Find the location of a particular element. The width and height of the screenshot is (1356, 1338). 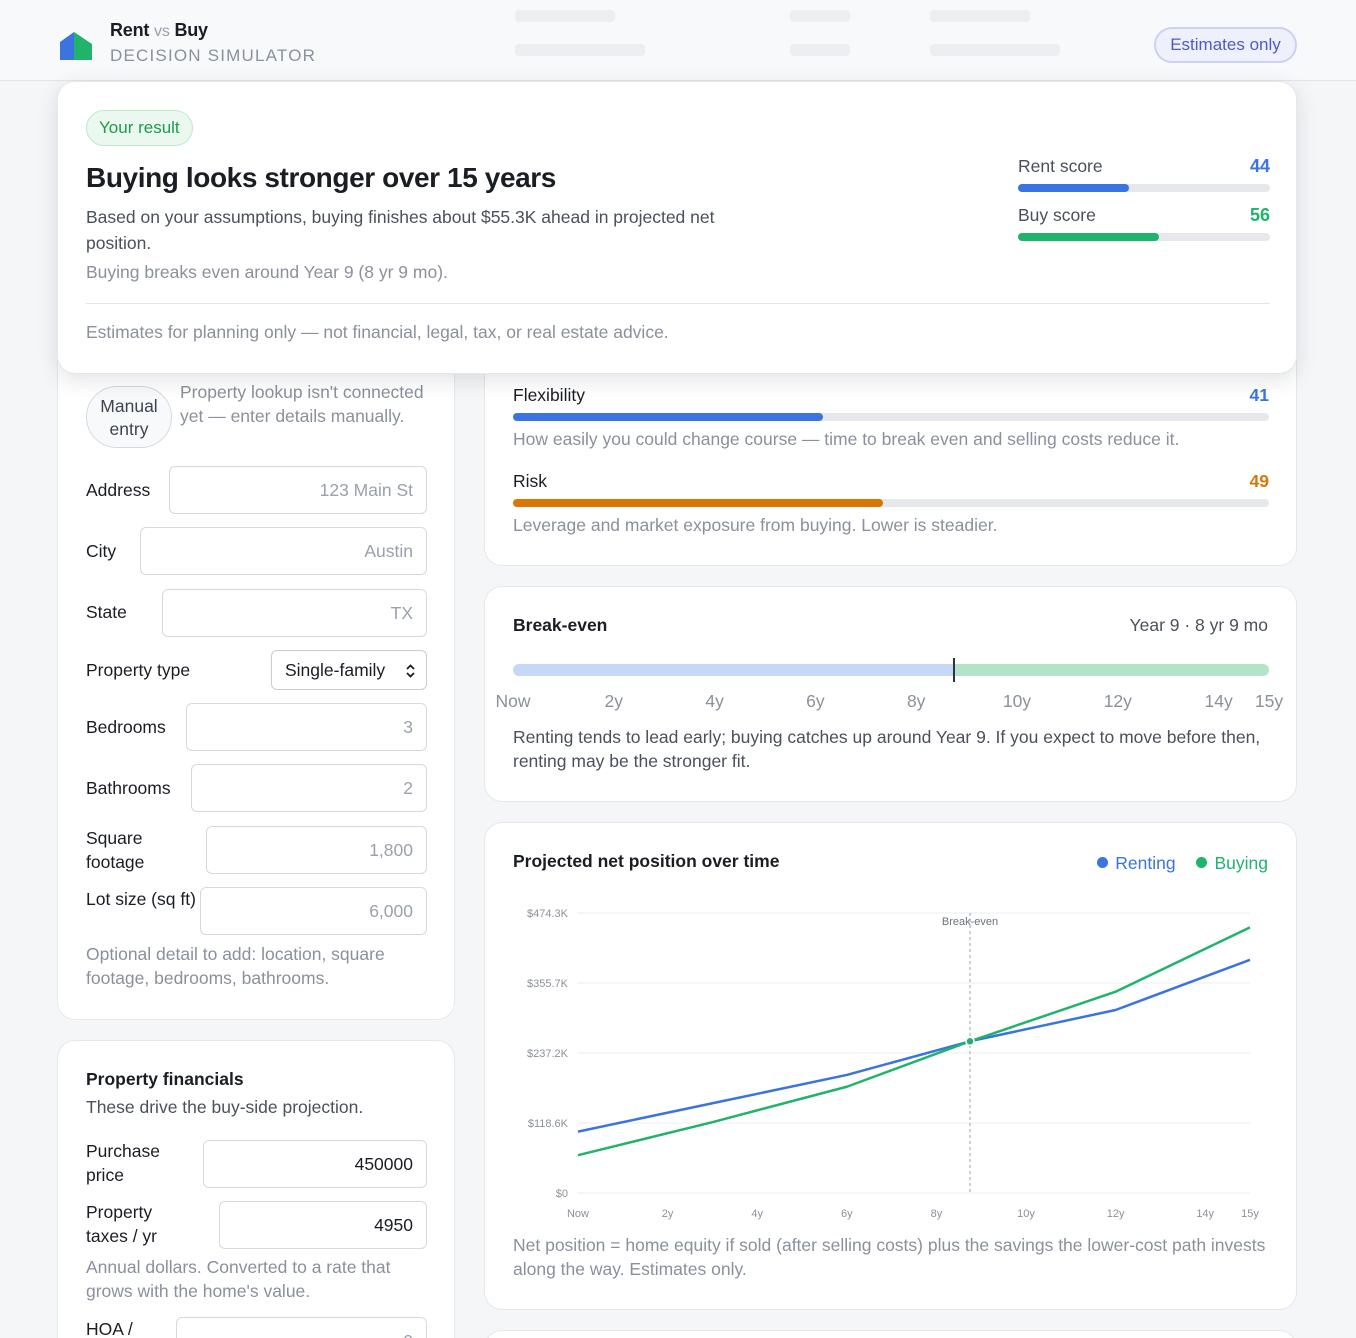

divider is located at coordinates (678, 303).